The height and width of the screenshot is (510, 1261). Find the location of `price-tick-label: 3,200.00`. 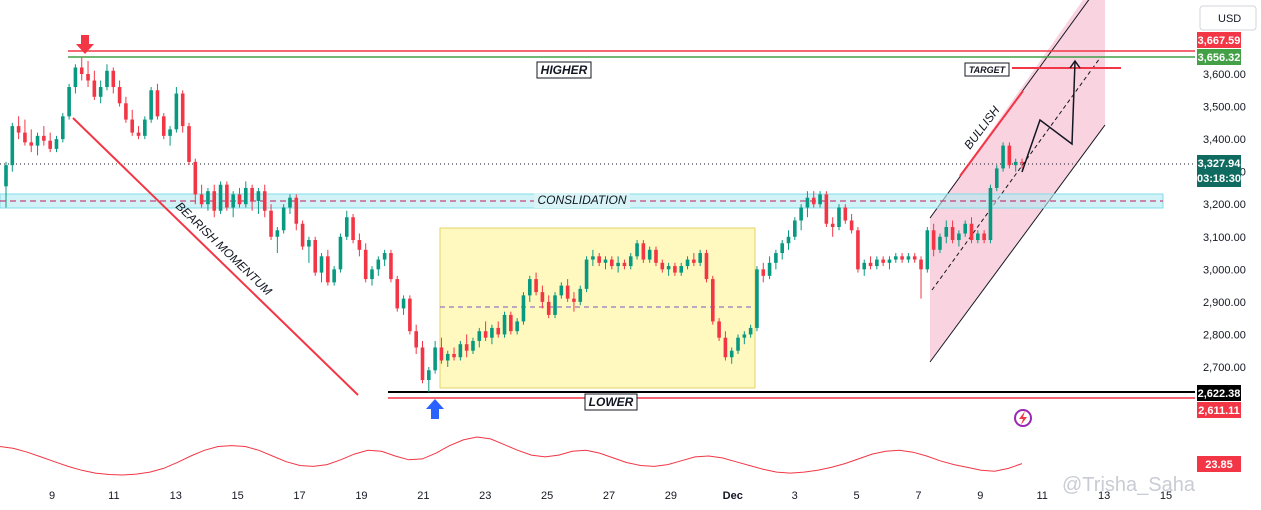

price-tick-label: 3,200.00 is located at coordinates (1224, 205).